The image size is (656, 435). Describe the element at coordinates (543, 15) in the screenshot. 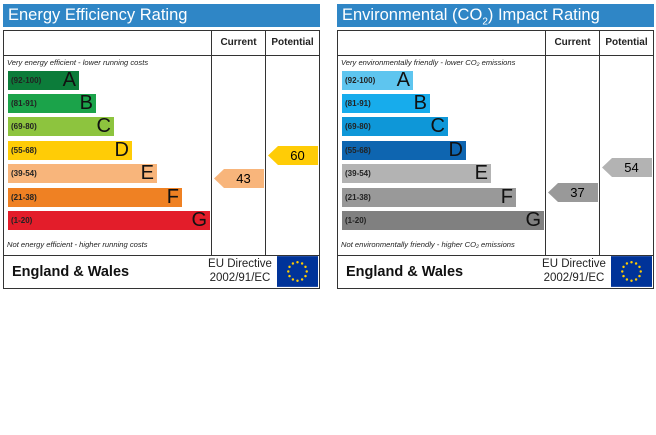

I see `panel-title-suffix: ) Impact Rating` at that location.